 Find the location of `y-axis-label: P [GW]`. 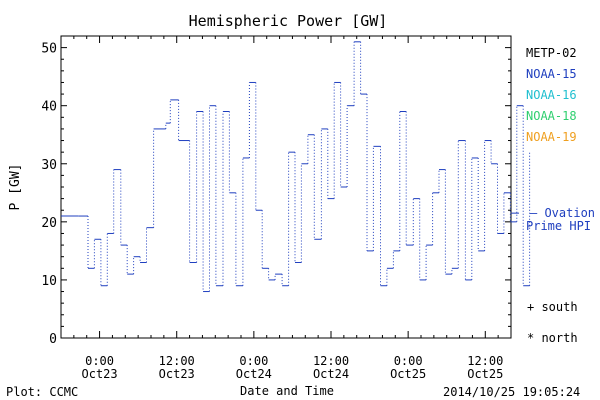

y-axis-label: P [GW] is located at coordinates (15, 187).